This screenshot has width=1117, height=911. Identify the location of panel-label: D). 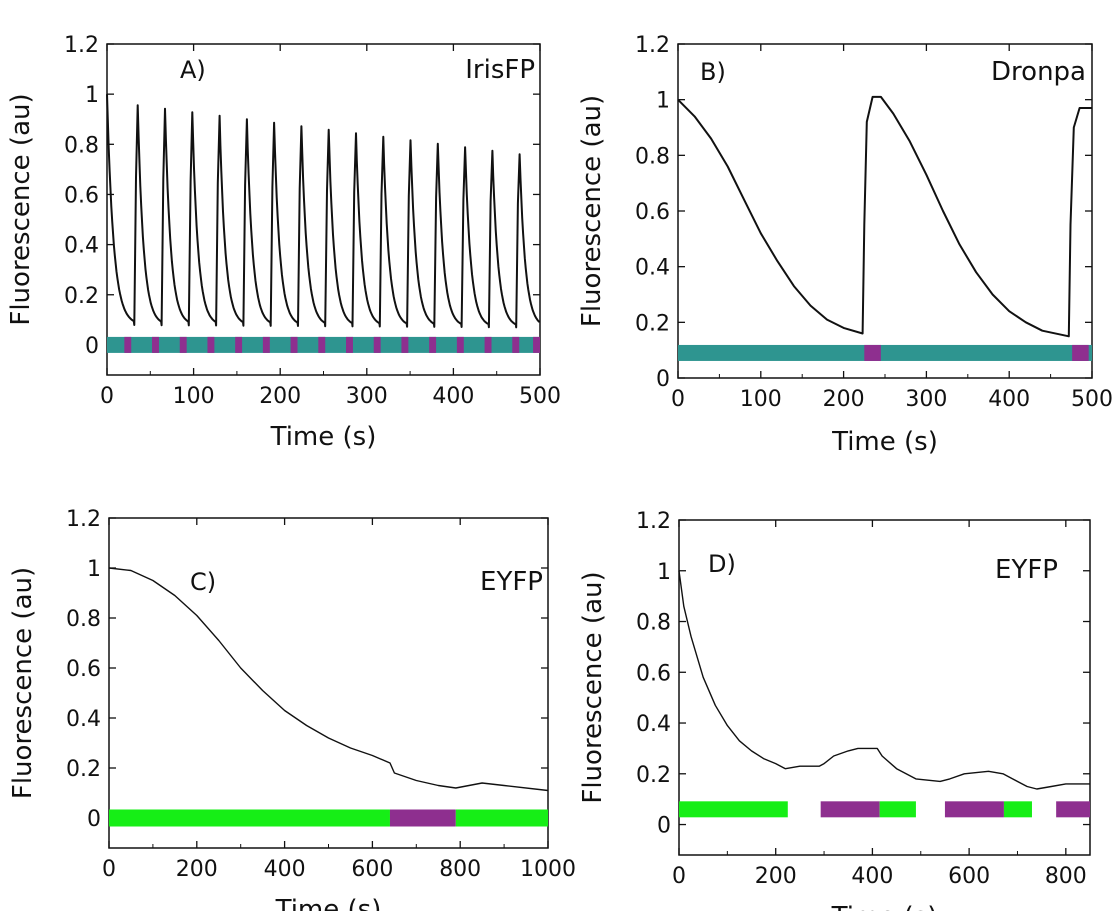
(722, 564).